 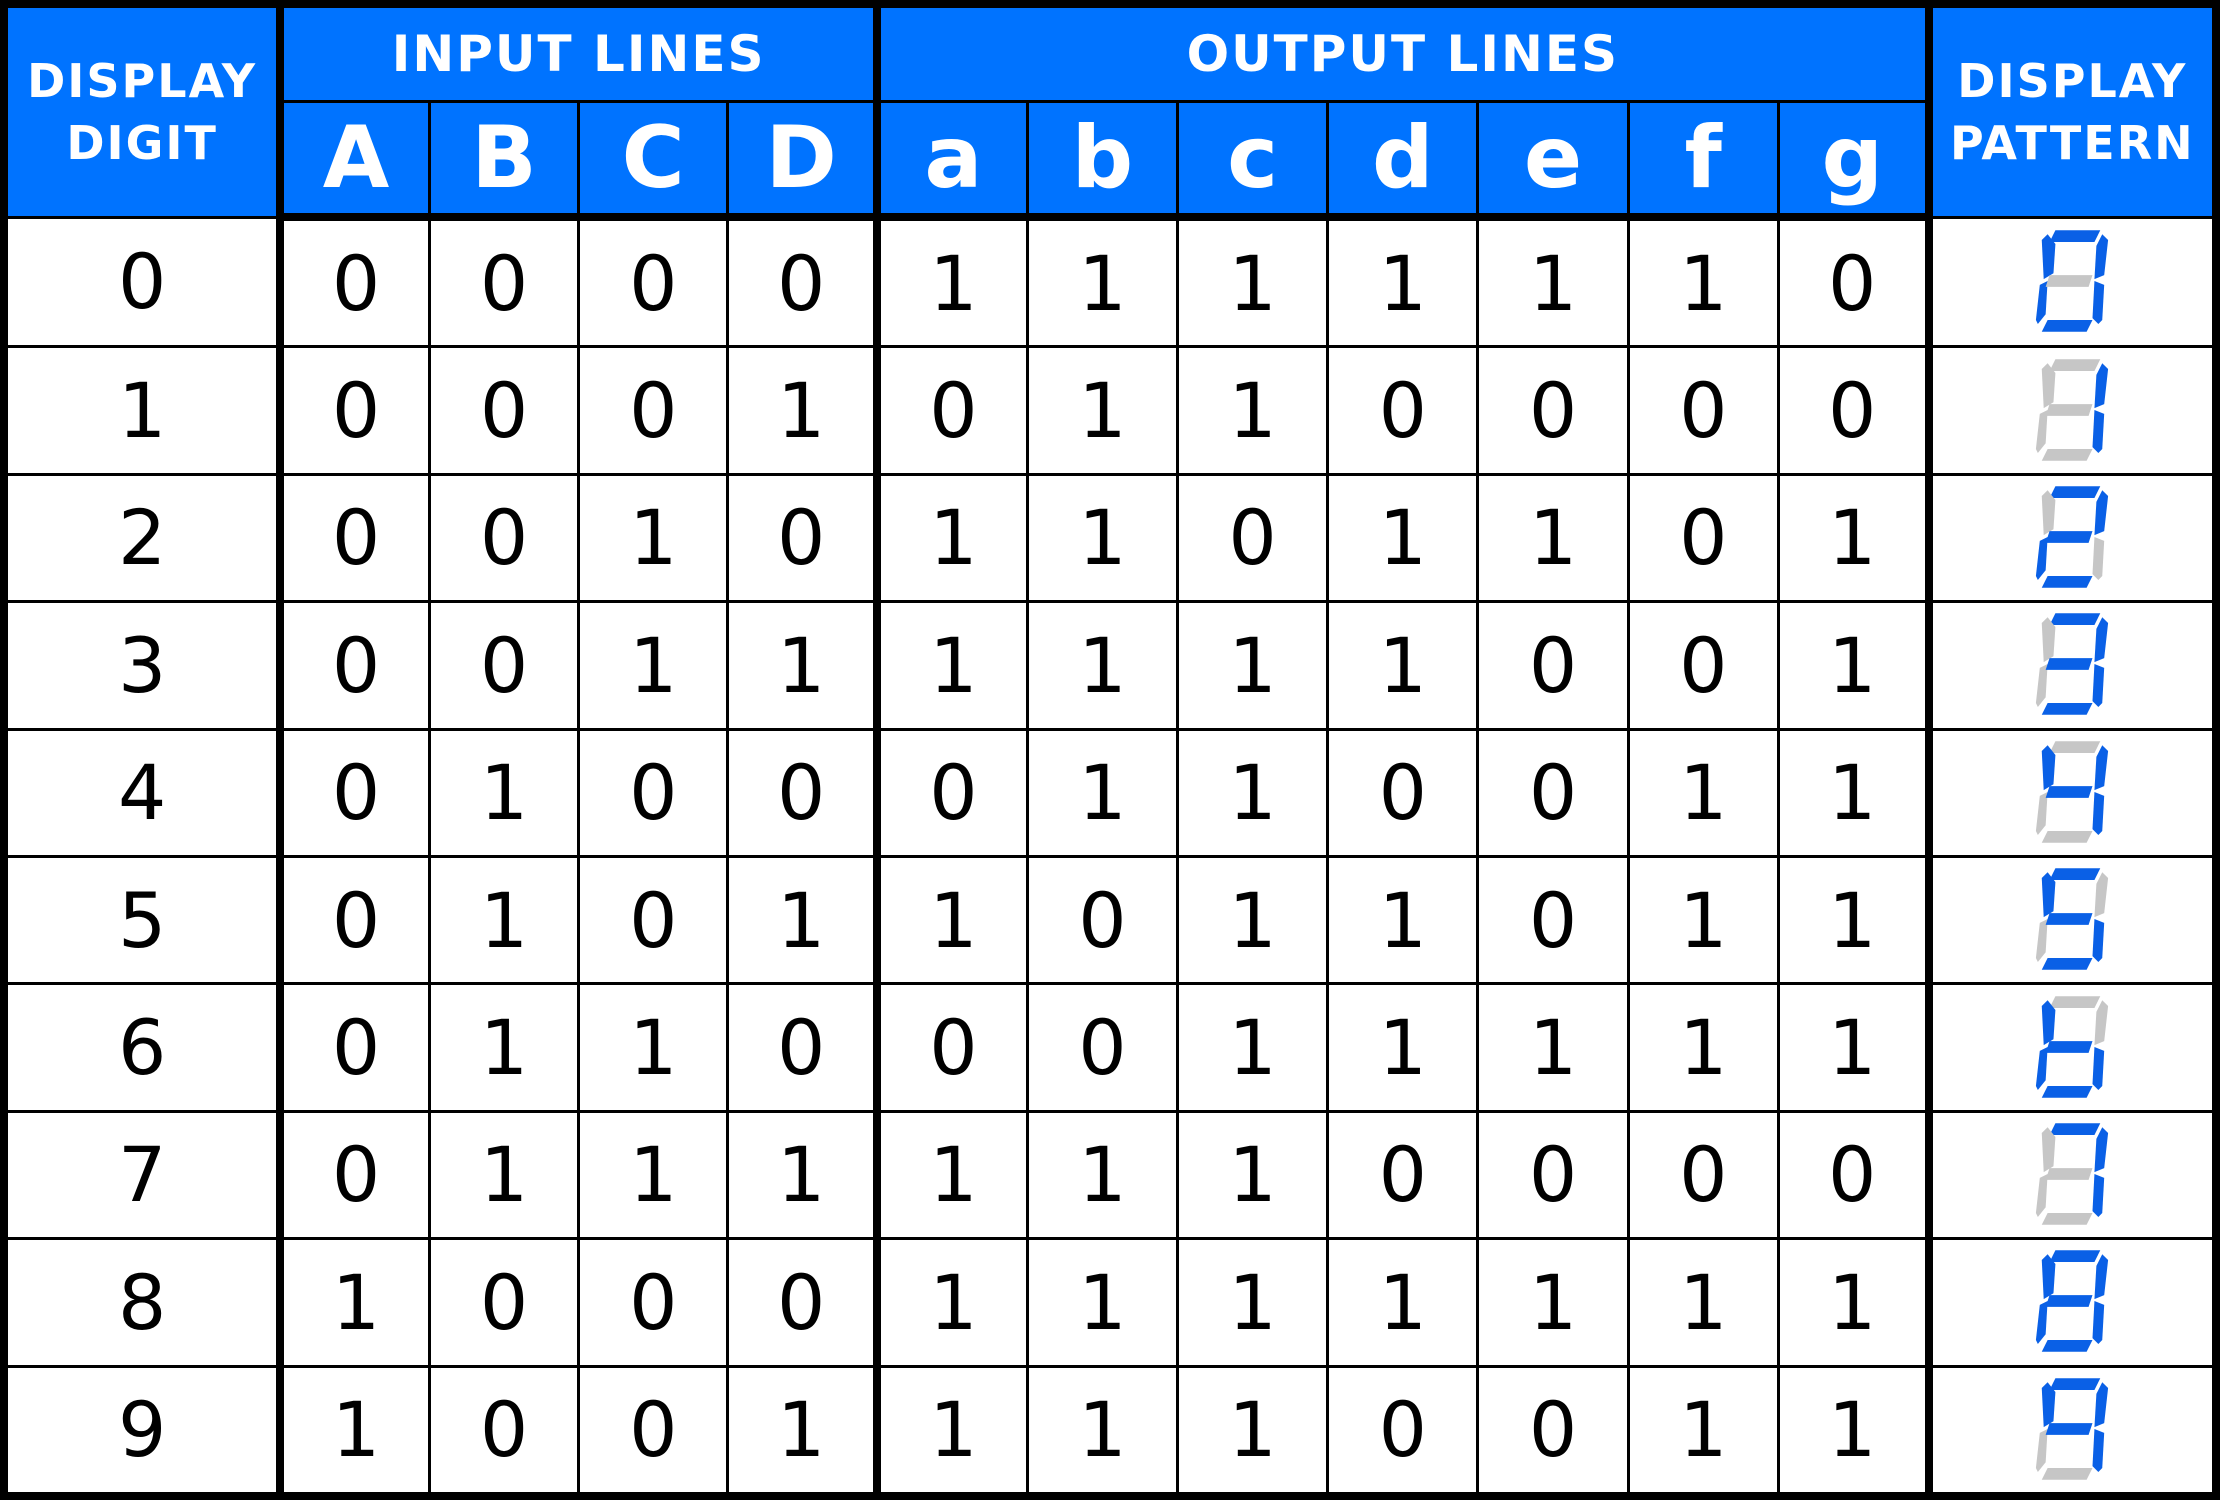 I want to click on output-cell-g: 0, so click(x=1854, y=282).